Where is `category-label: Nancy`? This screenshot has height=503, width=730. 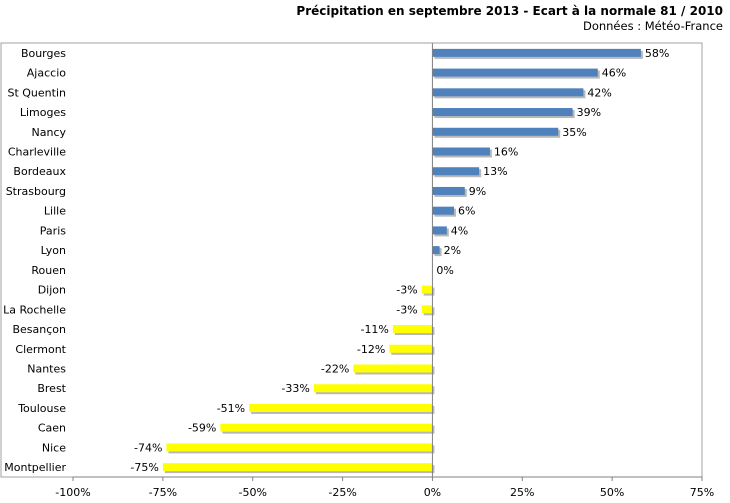
category-label: Nancy is located at coordinates (49, 132).